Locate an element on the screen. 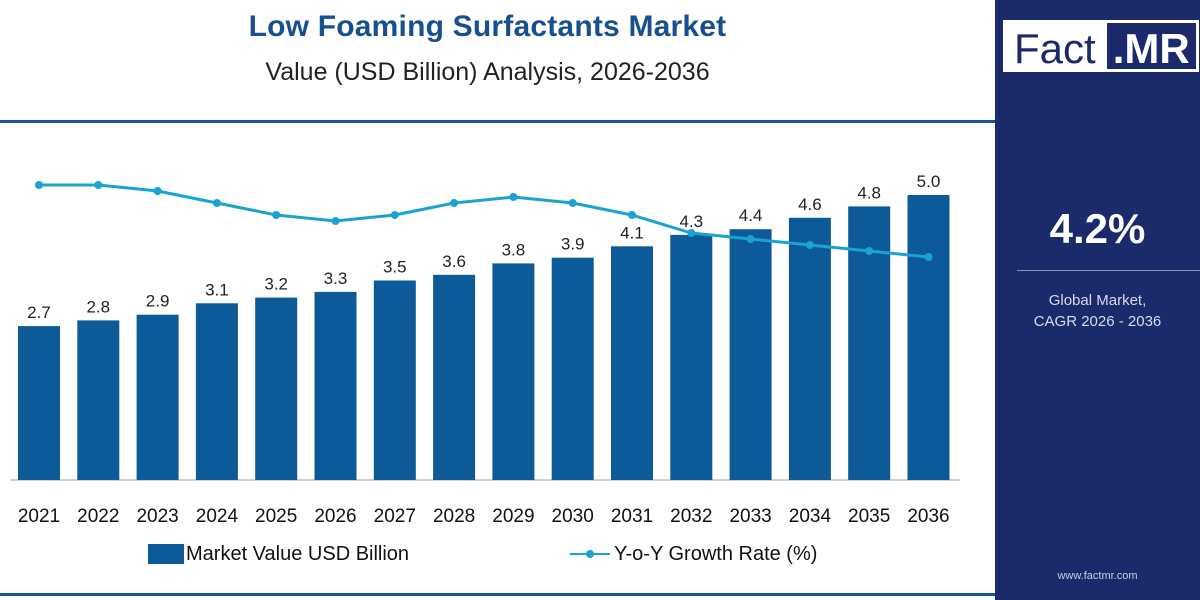 The width and height of the screenshot is (1200, 600). bar-label-2029: 3.8 is located at coordinates (514, 249).